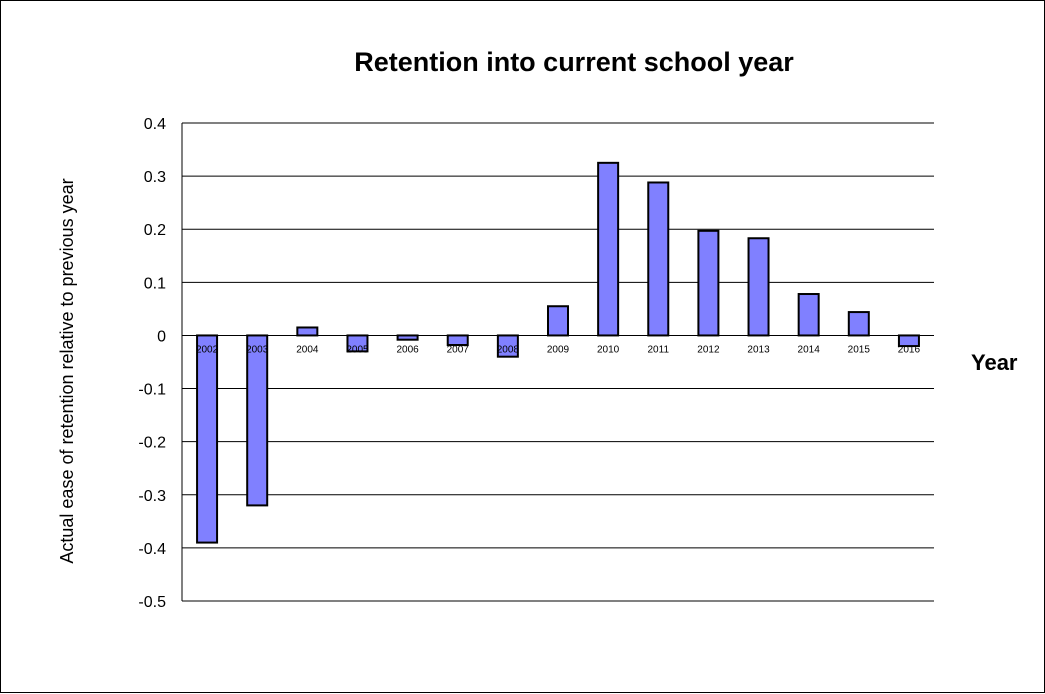 This screenshot has width=1045, height=694. I want to click on x-tick-label: 2013, so click(758, 349).